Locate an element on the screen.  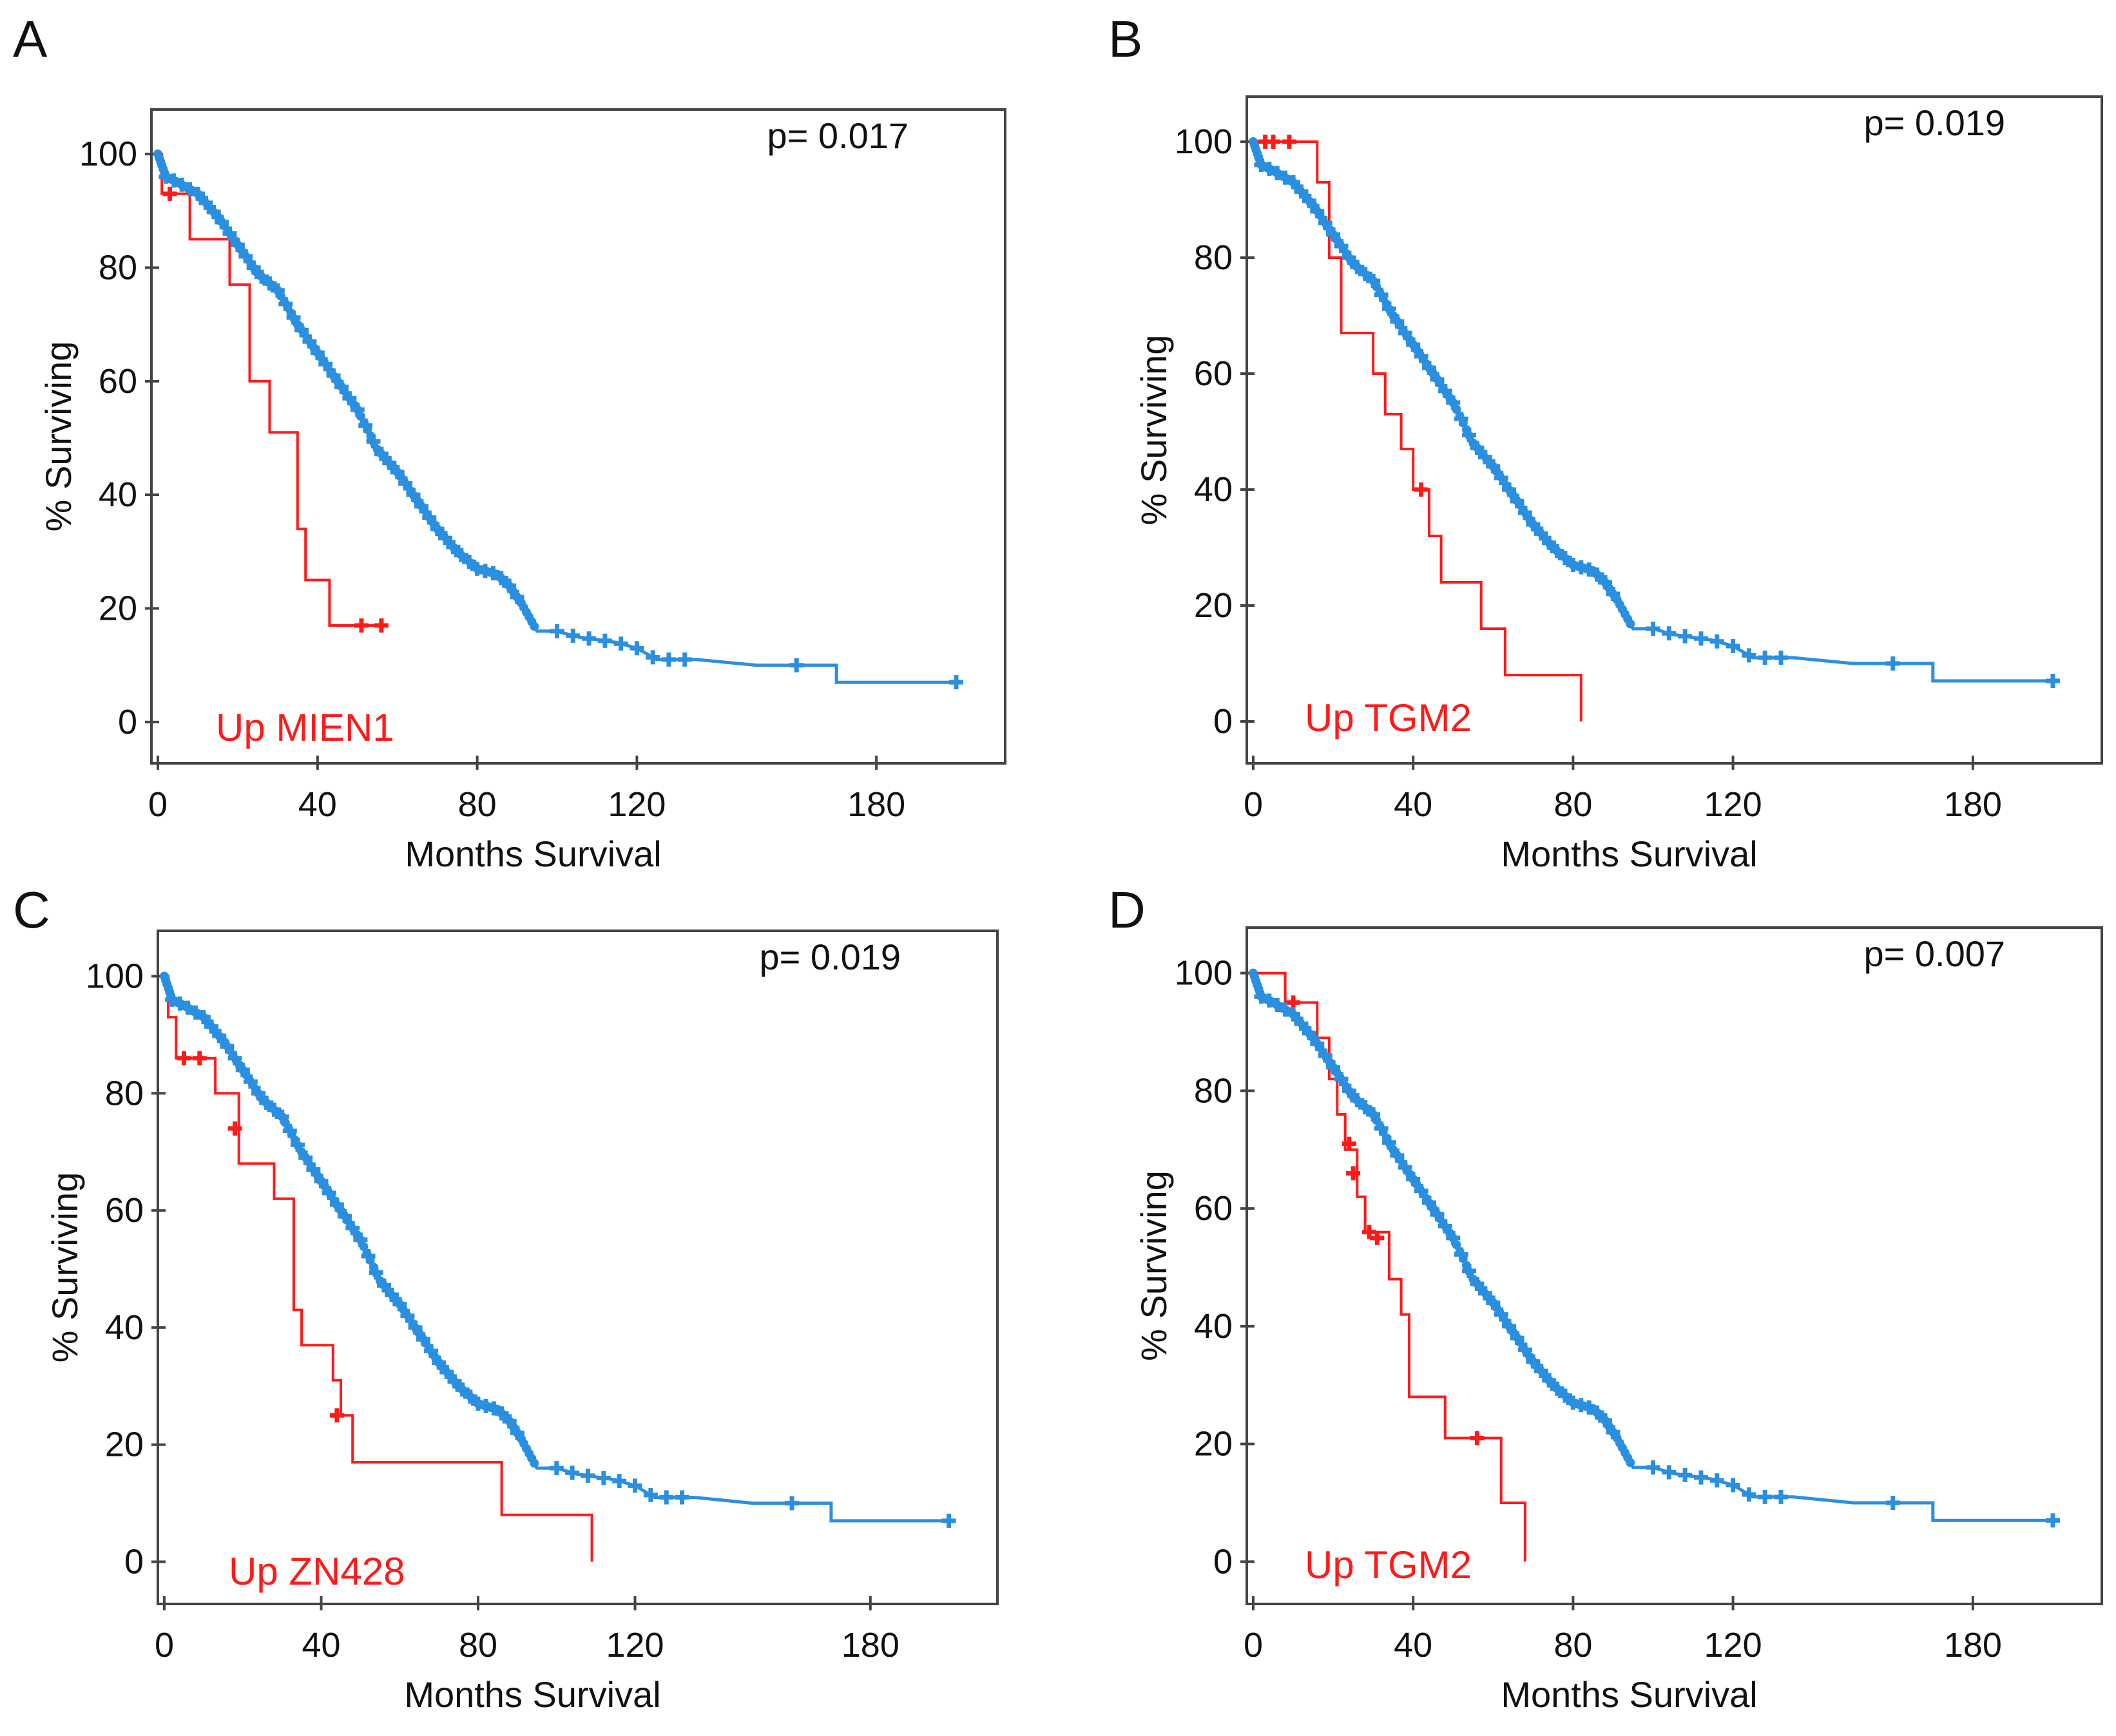
x-tick-label: 40 is located at coordinates (317, 804).